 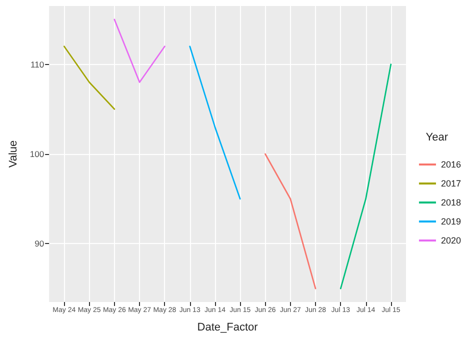 What do you see at coordinates (451, 203) in the screenshot?
I see `legend-label: 2018` at bounding box center [451, 203].